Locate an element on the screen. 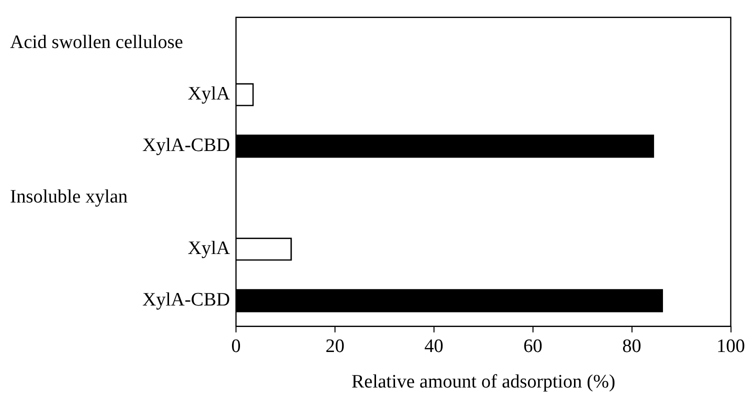  x-tick-label: 20 is located at coordinates (334, 346).